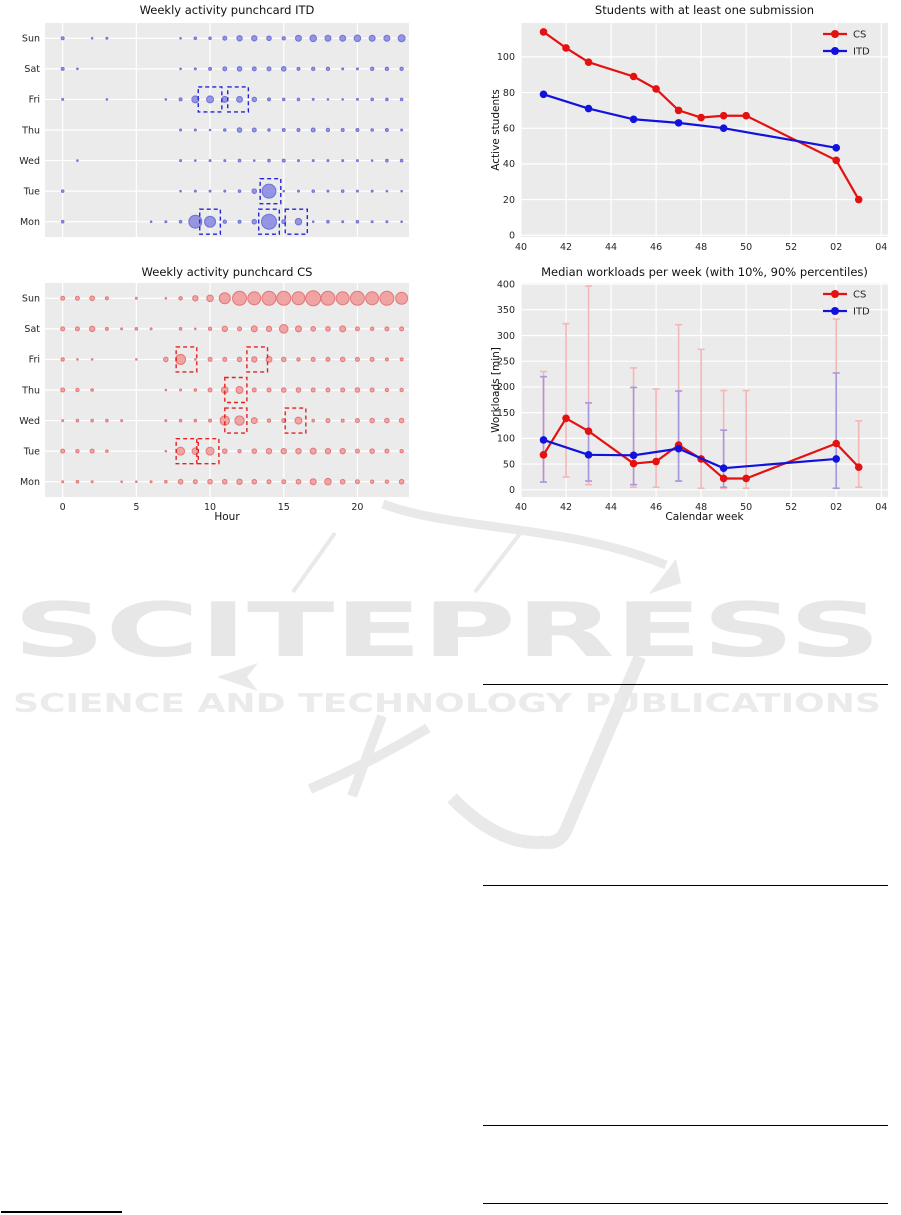 The image size is (901, 1215). Describe the element at coordinates (509, 129) in the screenshot. I see `svg-text: 60` at that location.